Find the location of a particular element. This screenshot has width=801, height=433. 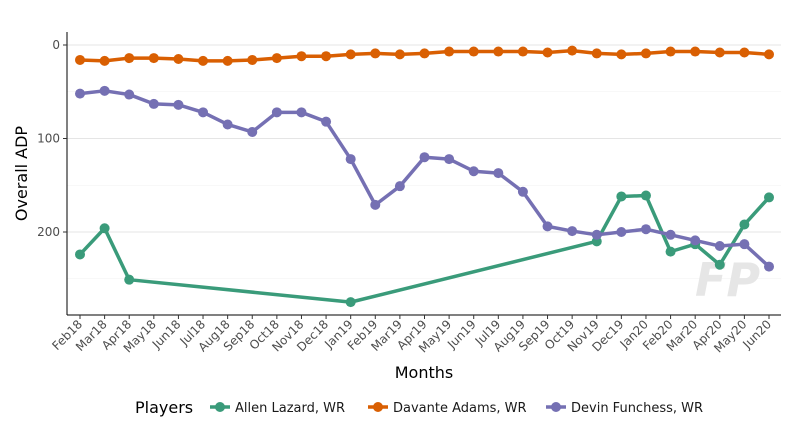

y-axis-title: Overall ADP is located at coordinates (21, 174).